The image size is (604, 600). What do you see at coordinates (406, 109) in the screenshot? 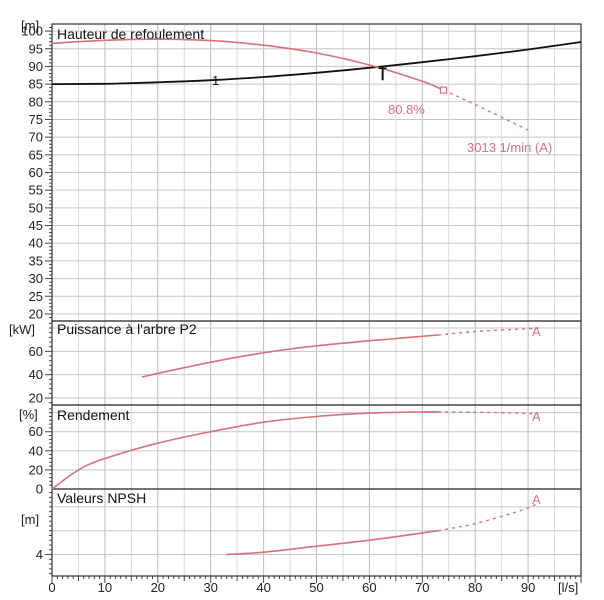
I see `efficiency-annotation: 80.8%` at bounding box center [406, 109].